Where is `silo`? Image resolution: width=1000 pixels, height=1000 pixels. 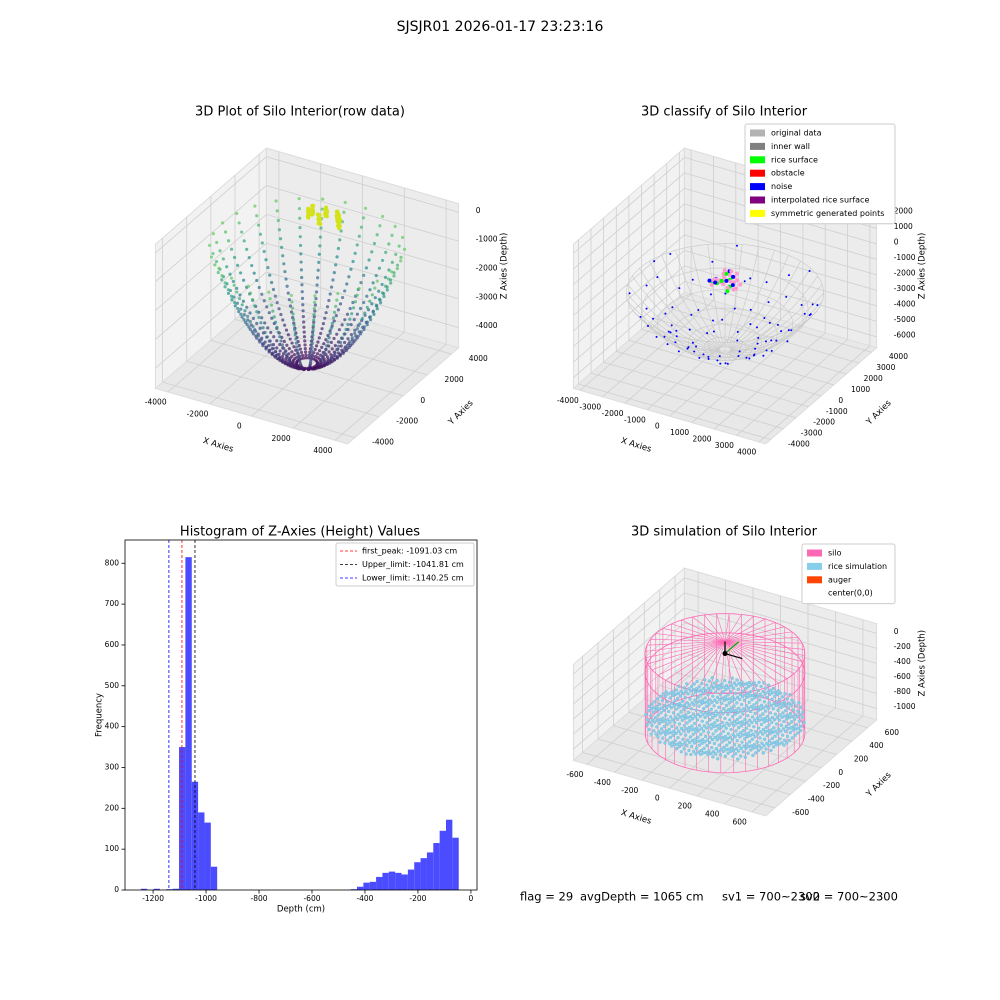 silo is located at coordinates (725, 693).